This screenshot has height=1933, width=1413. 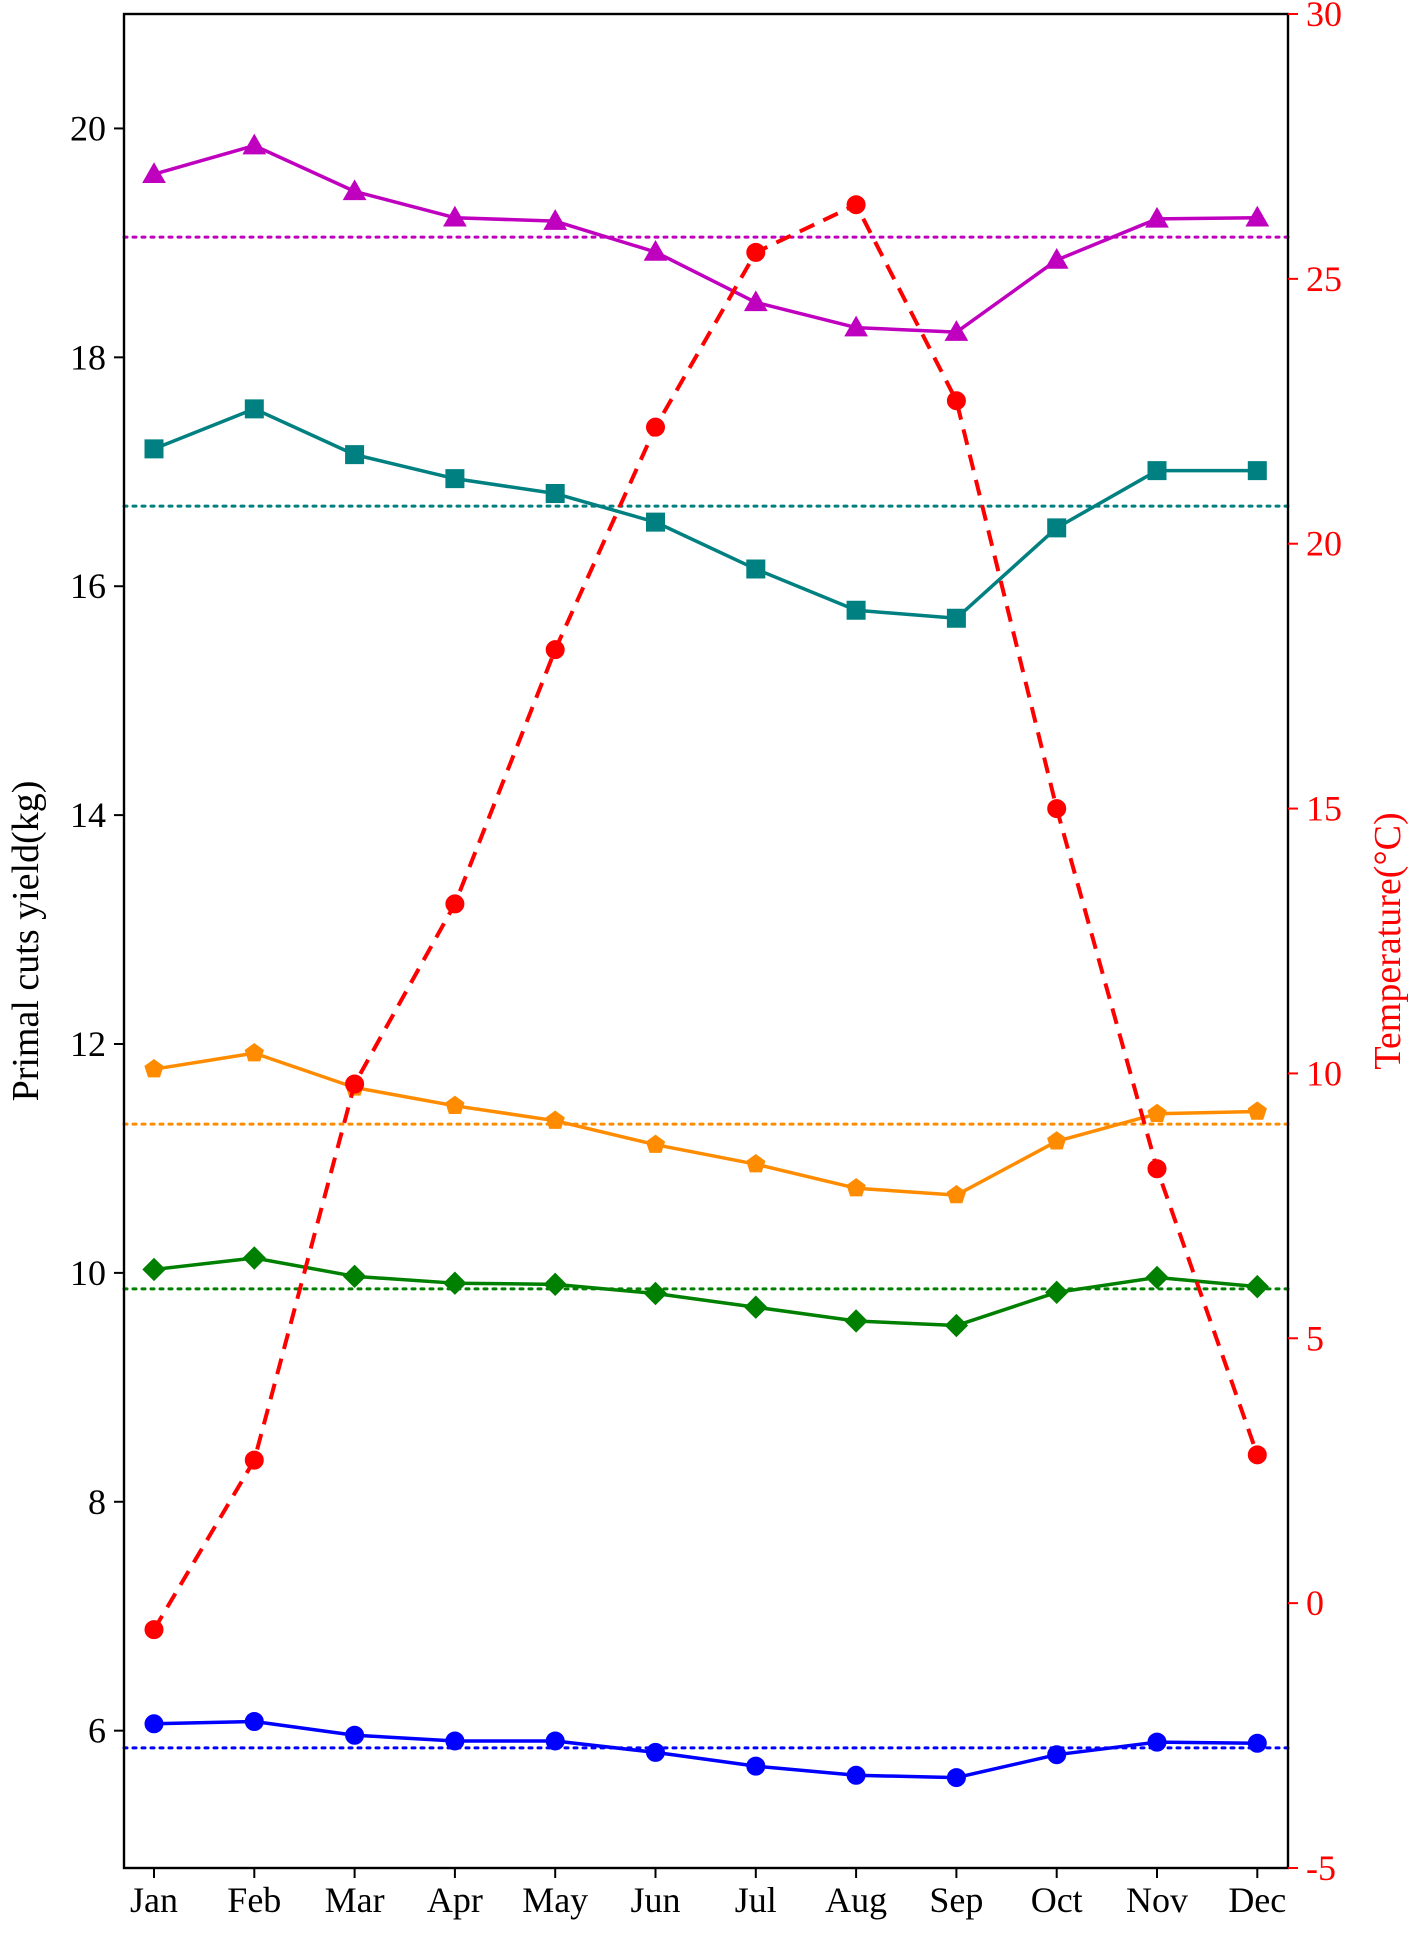 I want to click on left-y-tick-label: 8, so click(x=97, y=1502).